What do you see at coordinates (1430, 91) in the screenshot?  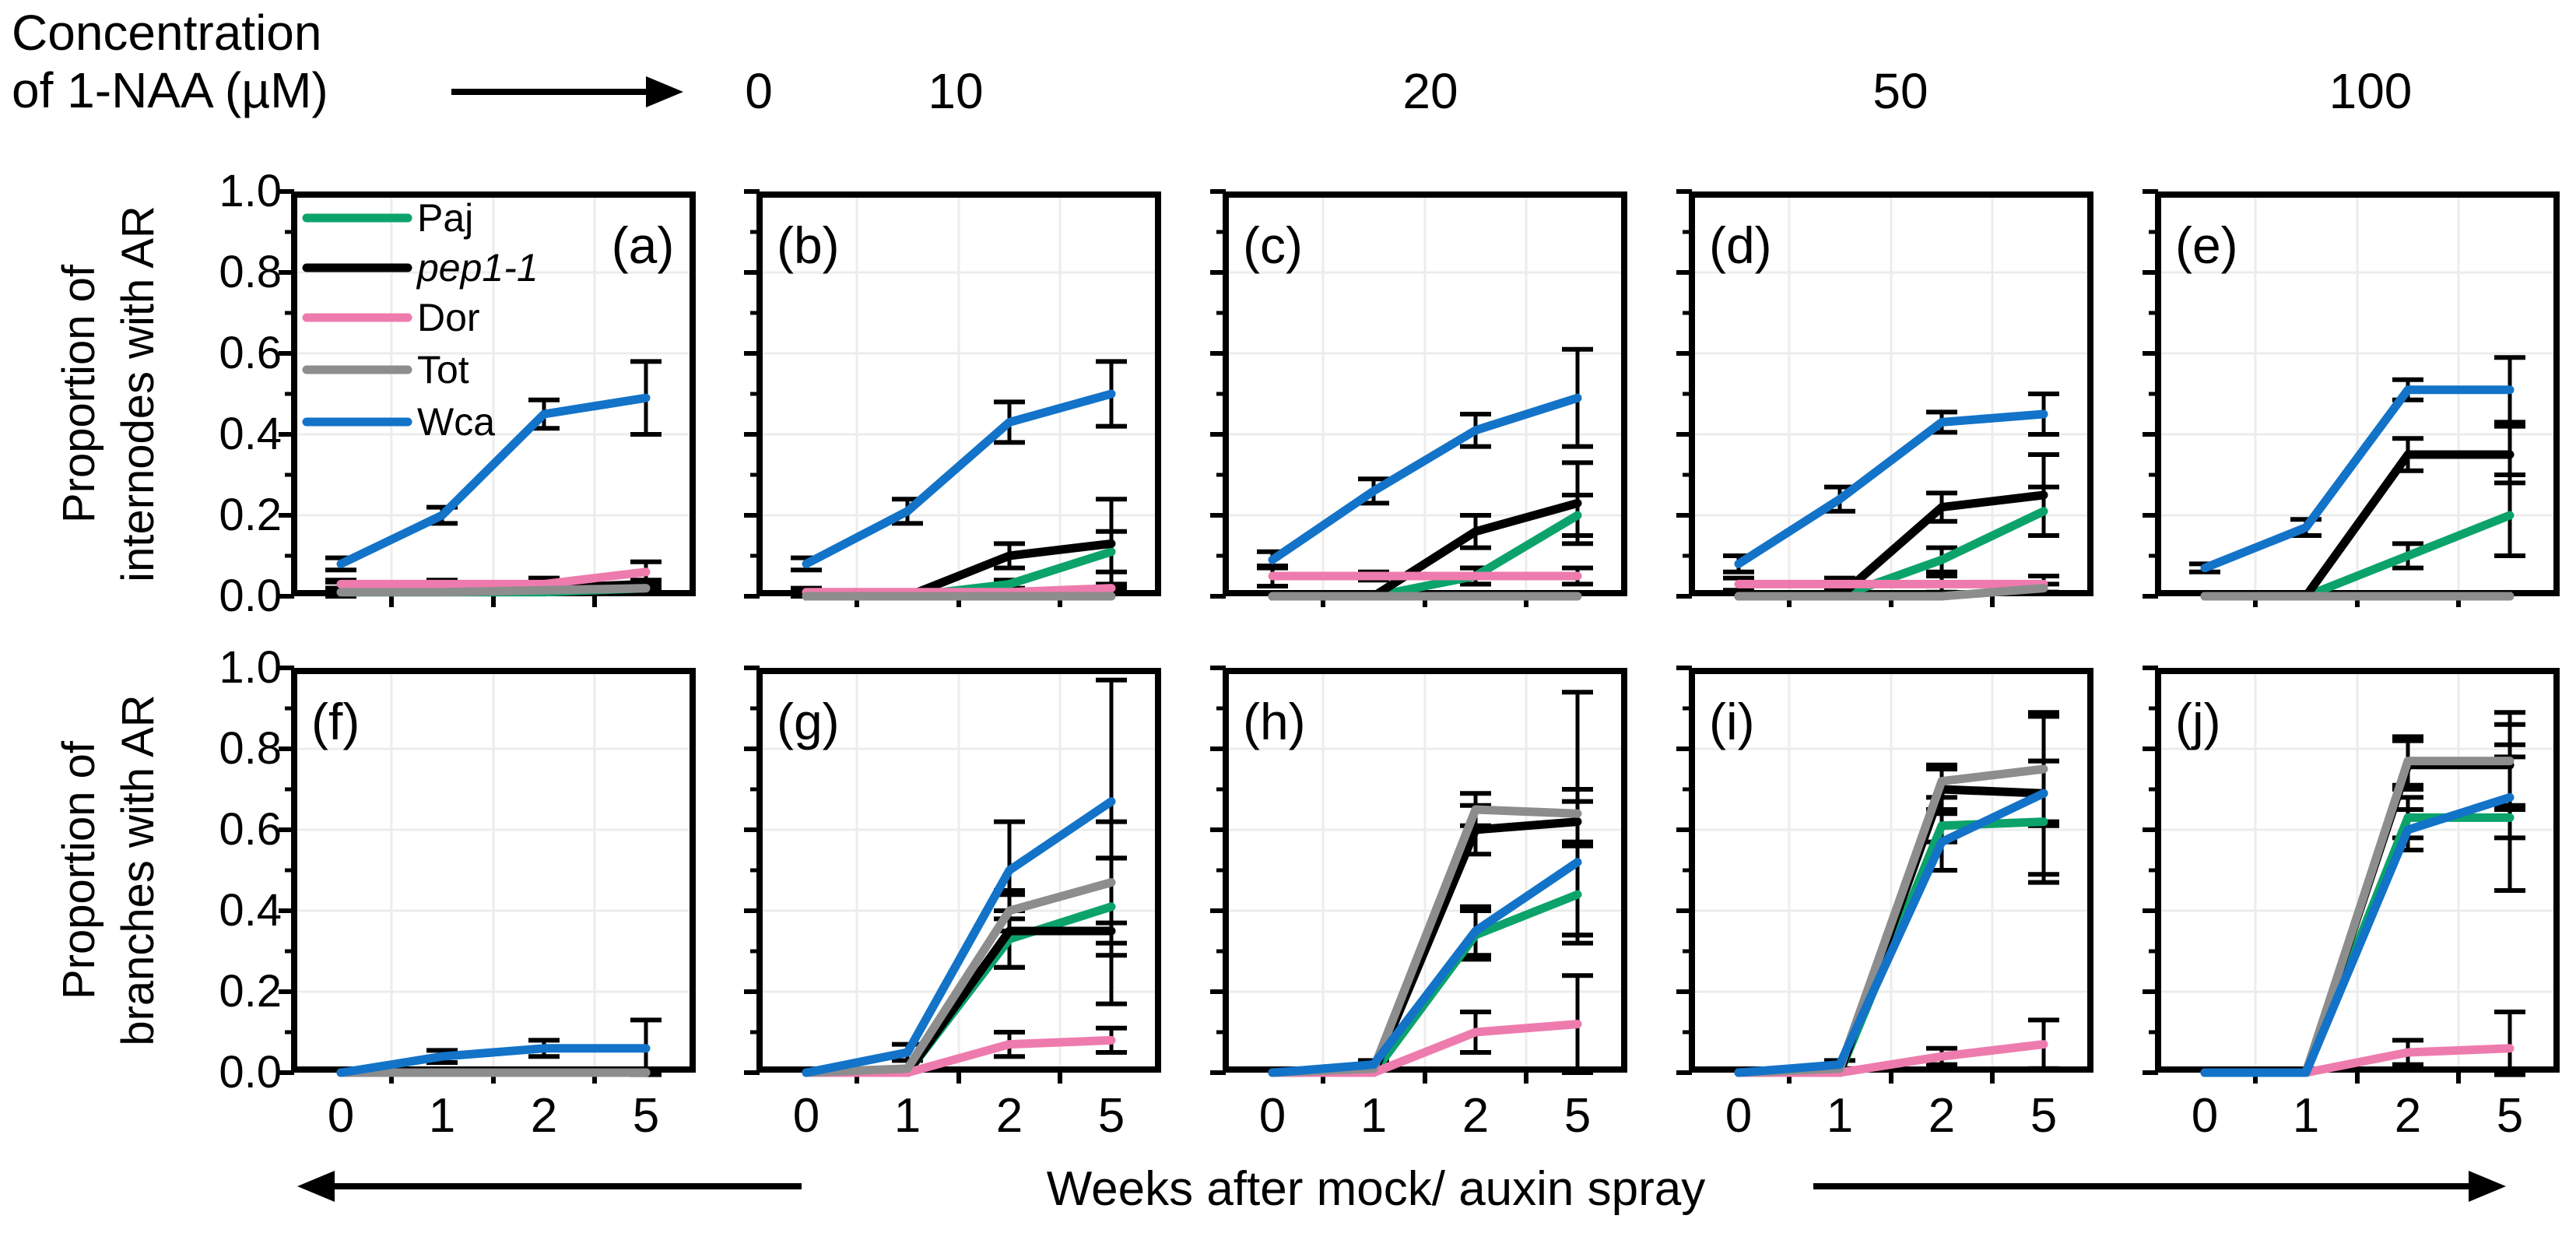 I see `concentration-label-20: 20` at bounding box center [1430, 91].